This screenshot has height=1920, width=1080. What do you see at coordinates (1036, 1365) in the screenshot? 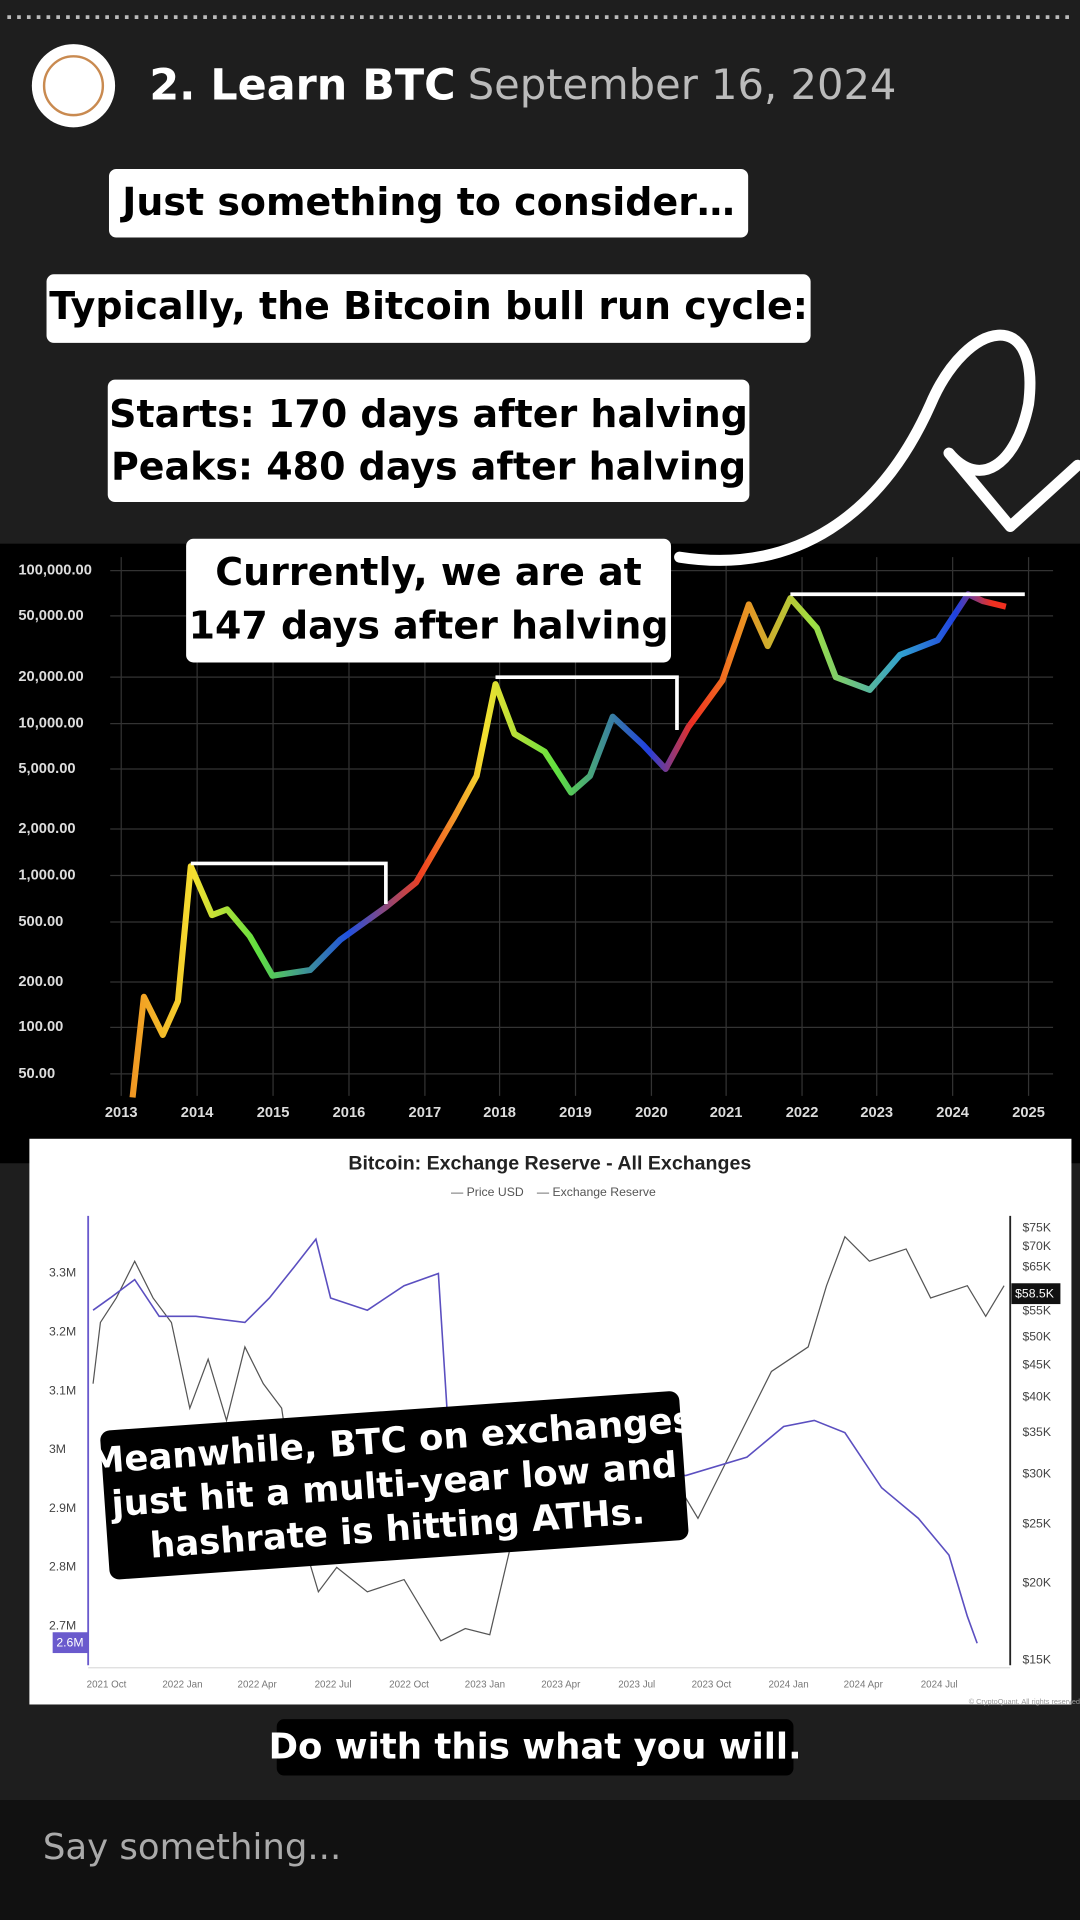
I see `y2-tick-label: $45K` at bounding box center [1036, 1365].